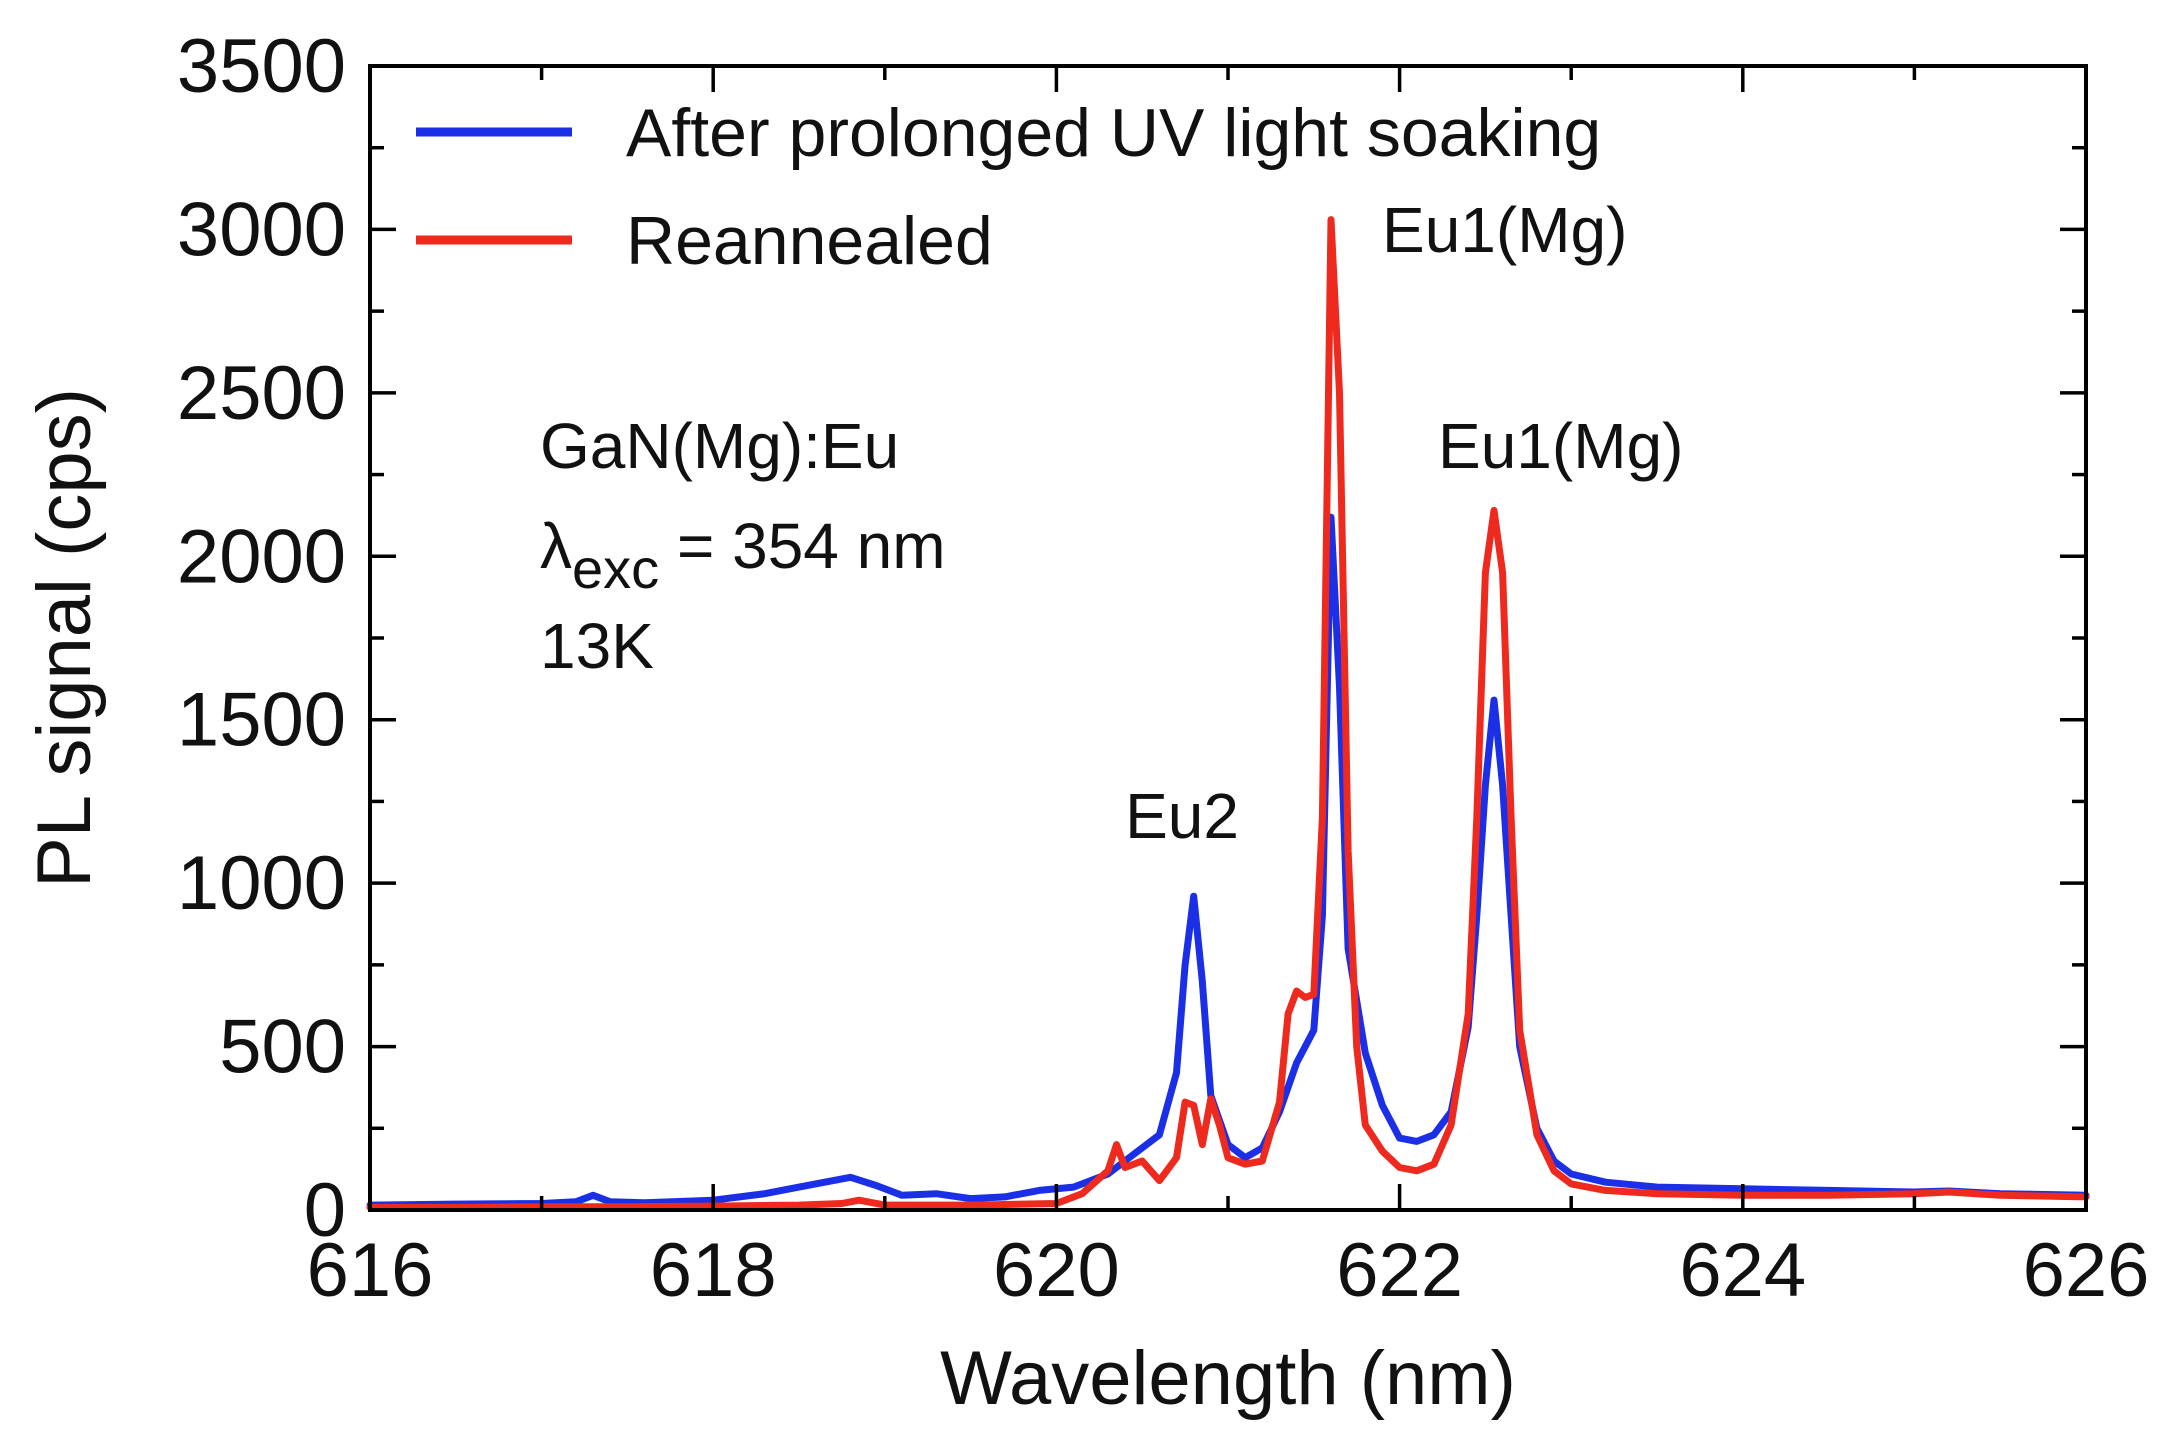  I want to click on lambda-subscript: exc, so click(615, 568).